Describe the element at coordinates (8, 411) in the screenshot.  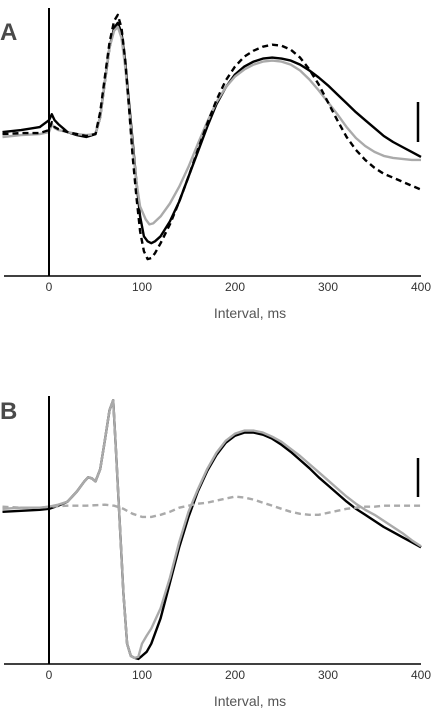
I see `panel-letter-b: B` at that location.